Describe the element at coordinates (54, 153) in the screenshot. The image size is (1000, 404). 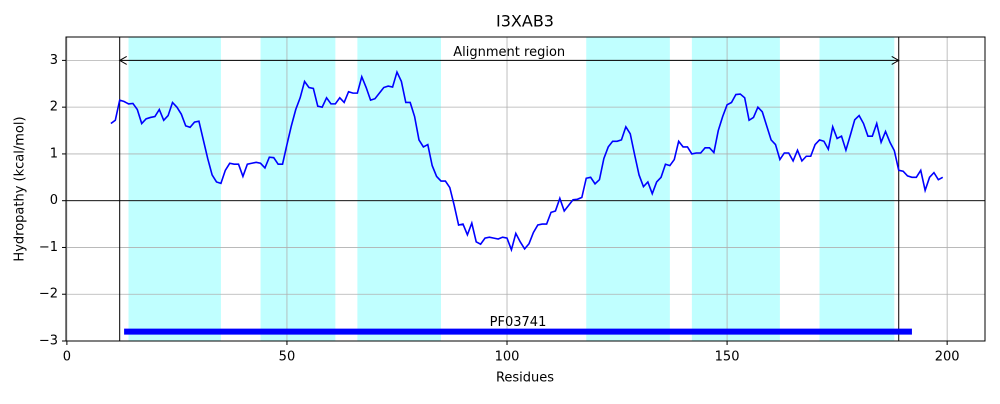
I see `y-tick-label: 1` at that location.